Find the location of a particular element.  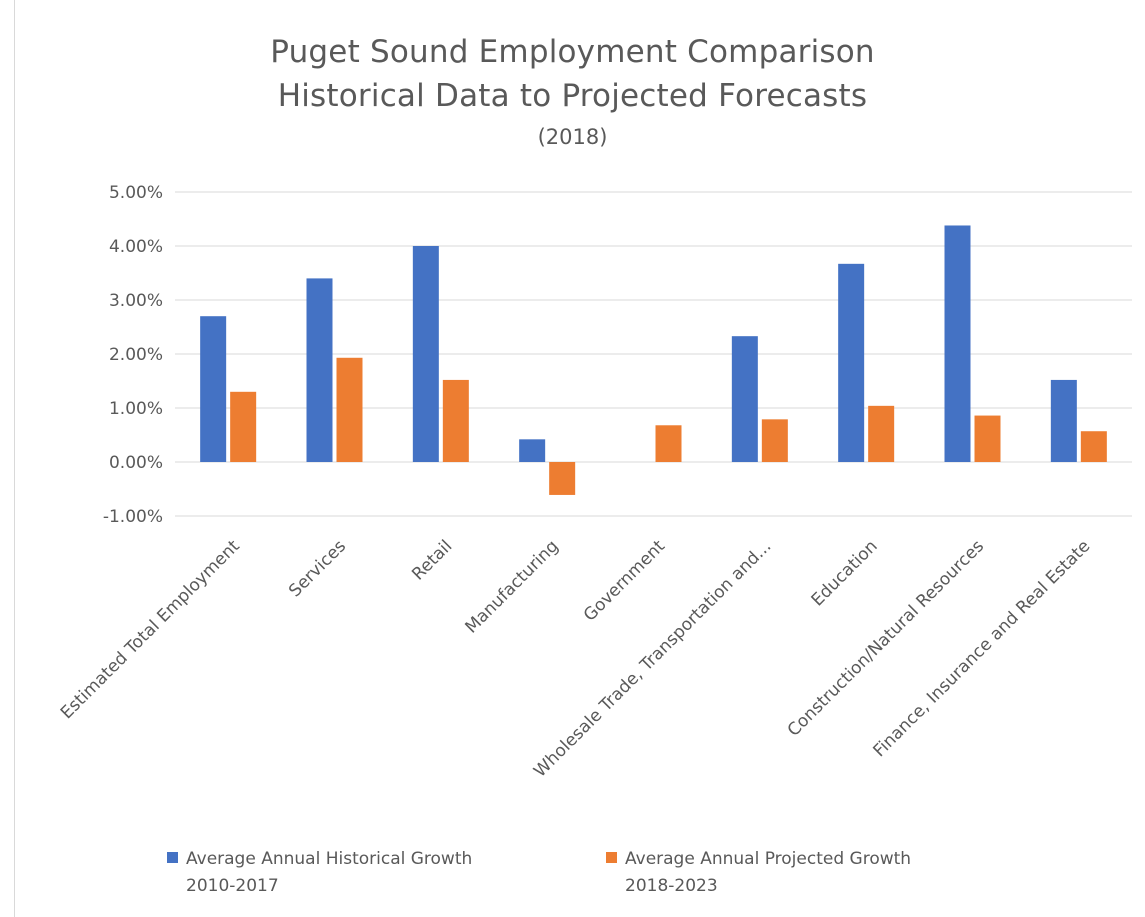

chart-title-line-2: Historical Data to Projected Forecasts is located at coordinates (572, 96).